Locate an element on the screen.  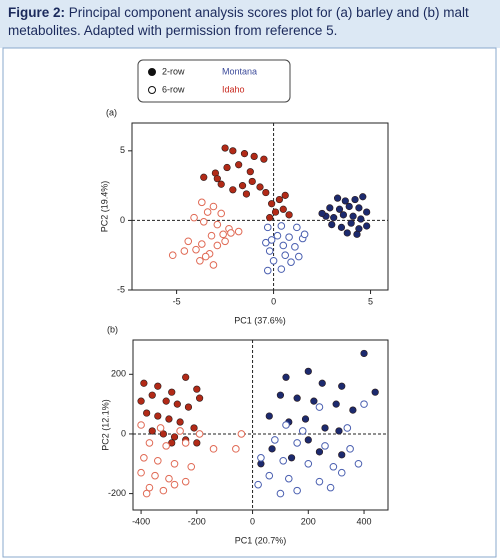
y-axis-label: PC2 (12.1%) is located at coordinates (105, 425).